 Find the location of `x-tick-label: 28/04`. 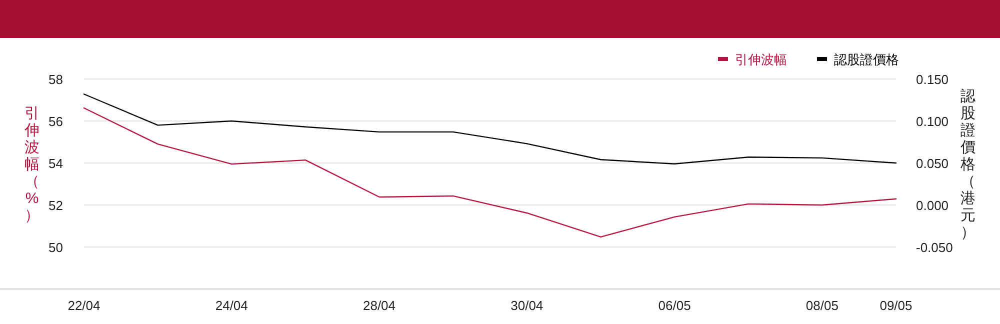

x-tick-label: 28/04 is located at coordinates (379, 305).